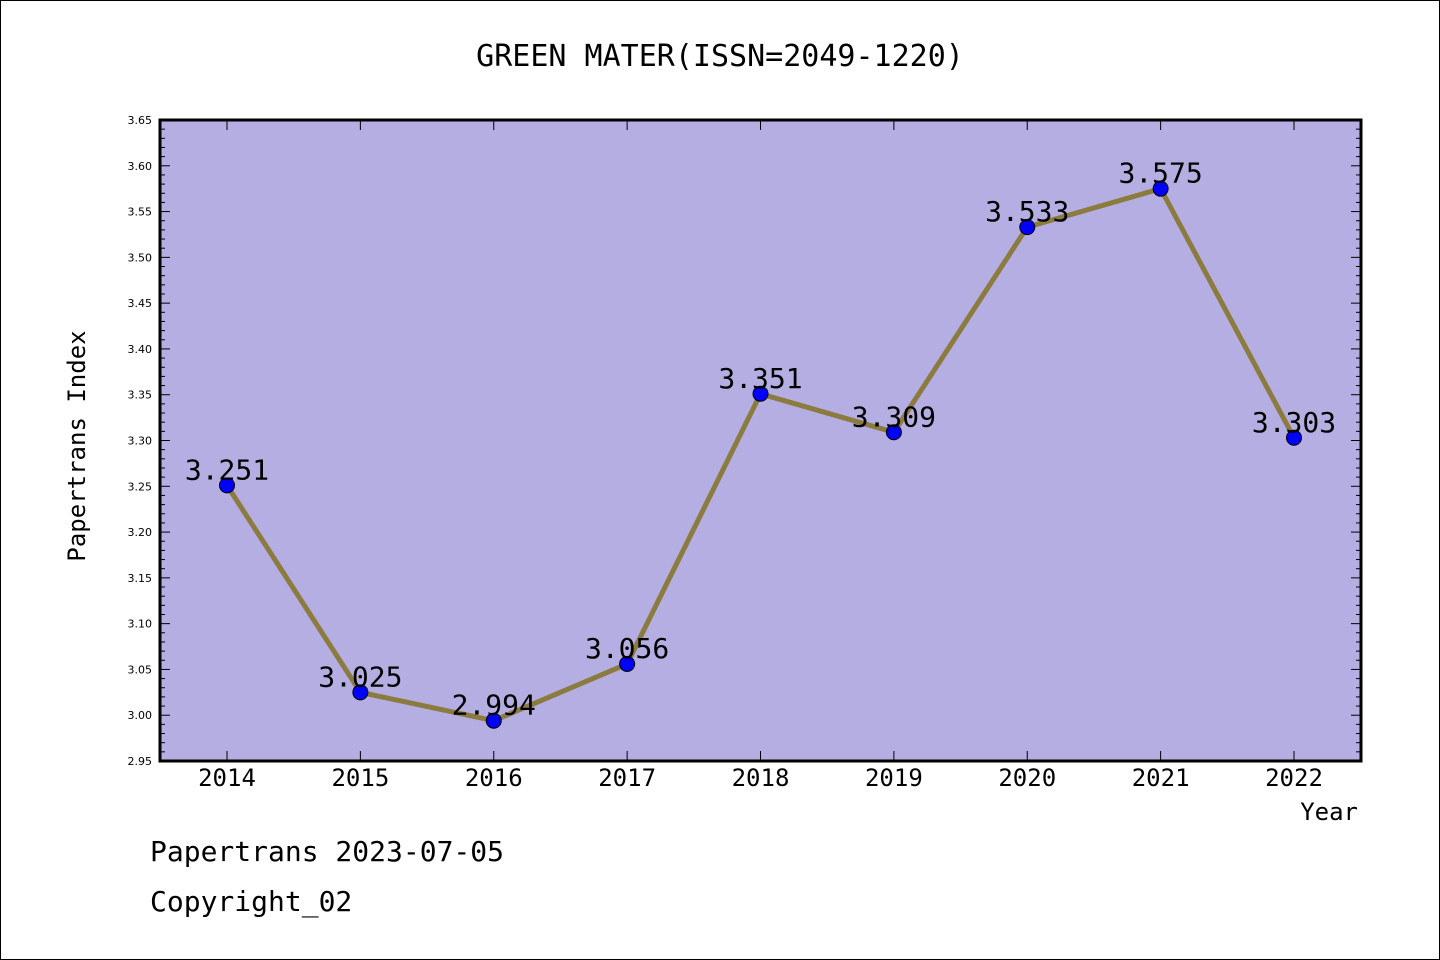 The width and height of the screenshot is (1440, 960). I want to click on chart-title: GREEN MATER(ISSN=2049-1220), so click(720, 56).